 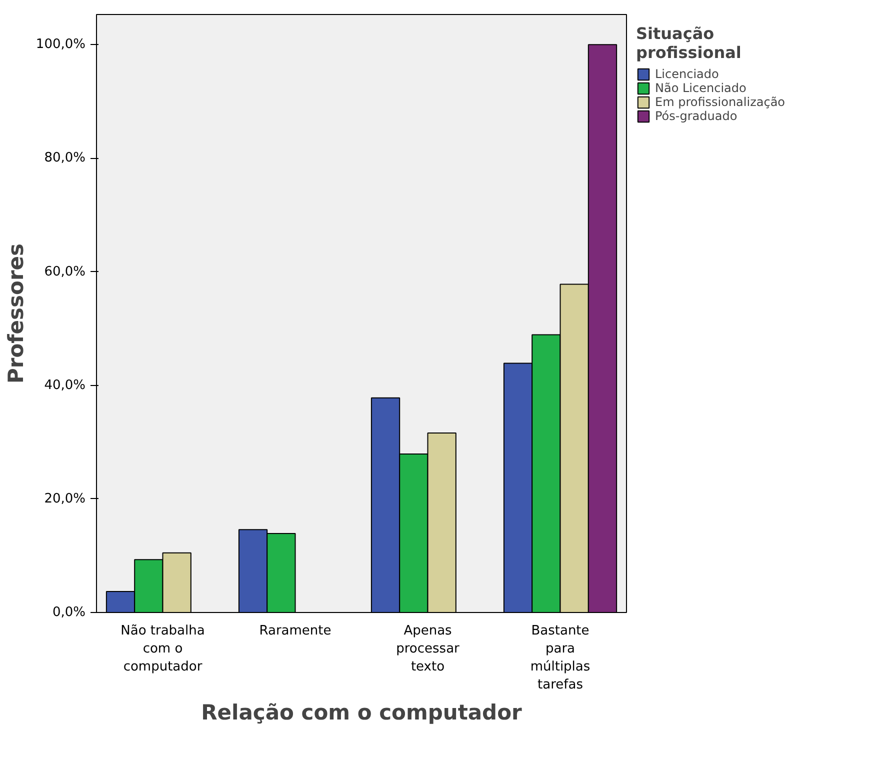 I want to click on x-tick-label: Apenas processar texto, so click(x=428, y=649).